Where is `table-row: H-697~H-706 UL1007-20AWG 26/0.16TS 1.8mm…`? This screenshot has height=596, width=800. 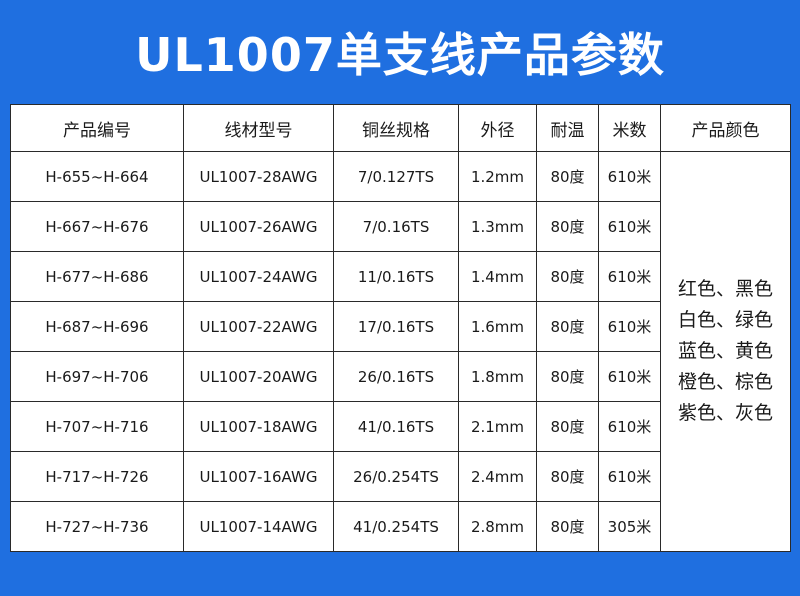 table-row: H-697~H-706 UL1007-20AWG 26/0.16TS 1.8mm… is located at coordinates (400, 376).